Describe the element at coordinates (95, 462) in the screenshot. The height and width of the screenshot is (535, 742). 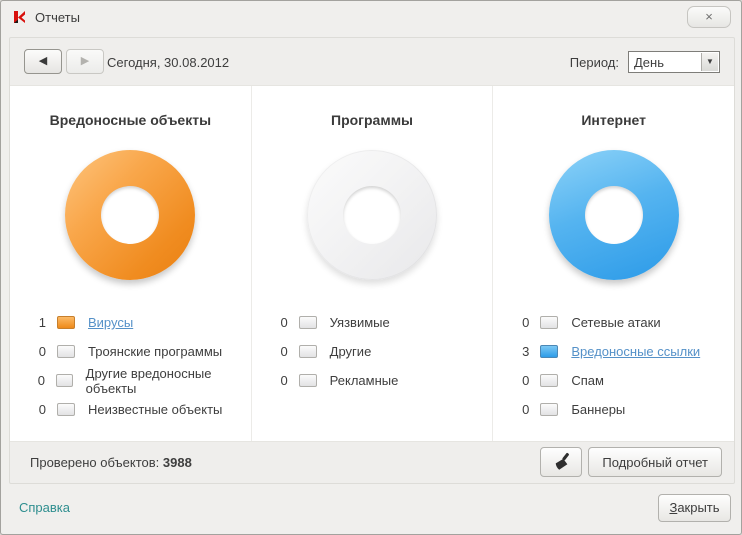
I see `status-label: Проверено объектов:` at that location.